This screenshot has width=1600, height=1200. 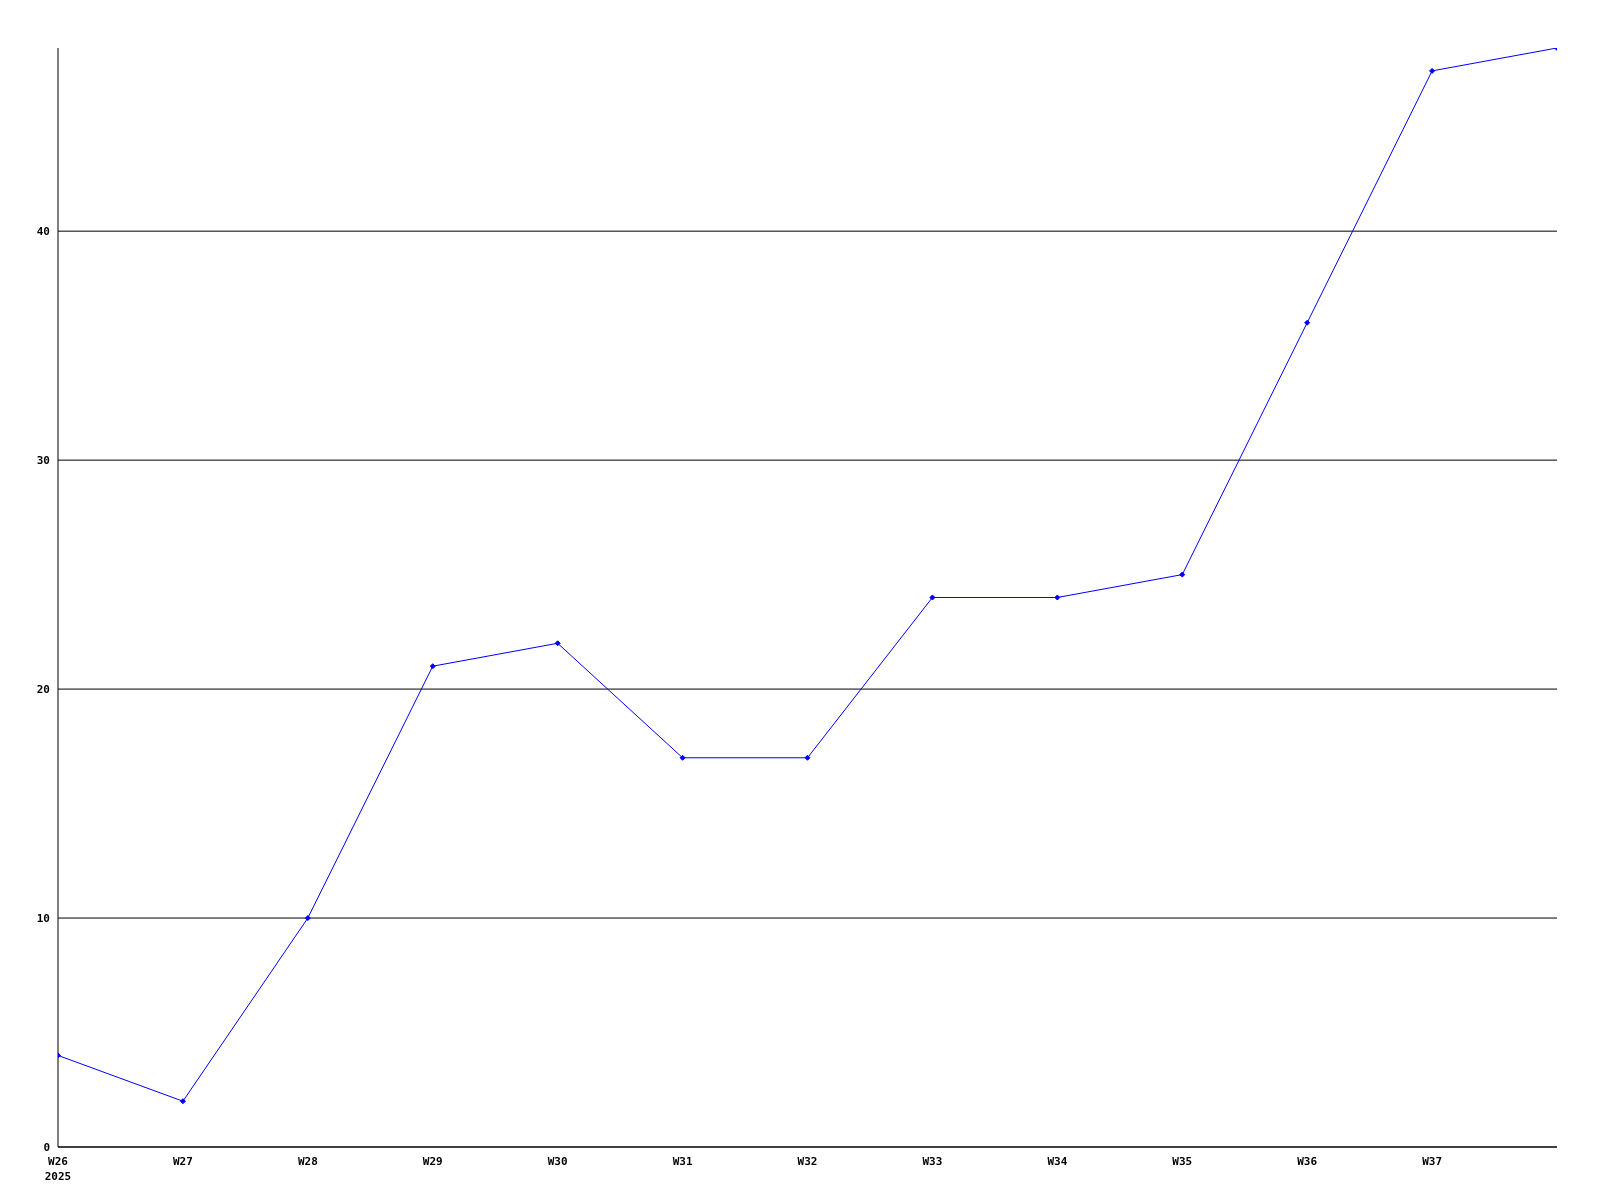 What do you see at coordinates (43, 232) in the screenshot?
I see `y-tick-label: 40` at bounding box center [43, 232].